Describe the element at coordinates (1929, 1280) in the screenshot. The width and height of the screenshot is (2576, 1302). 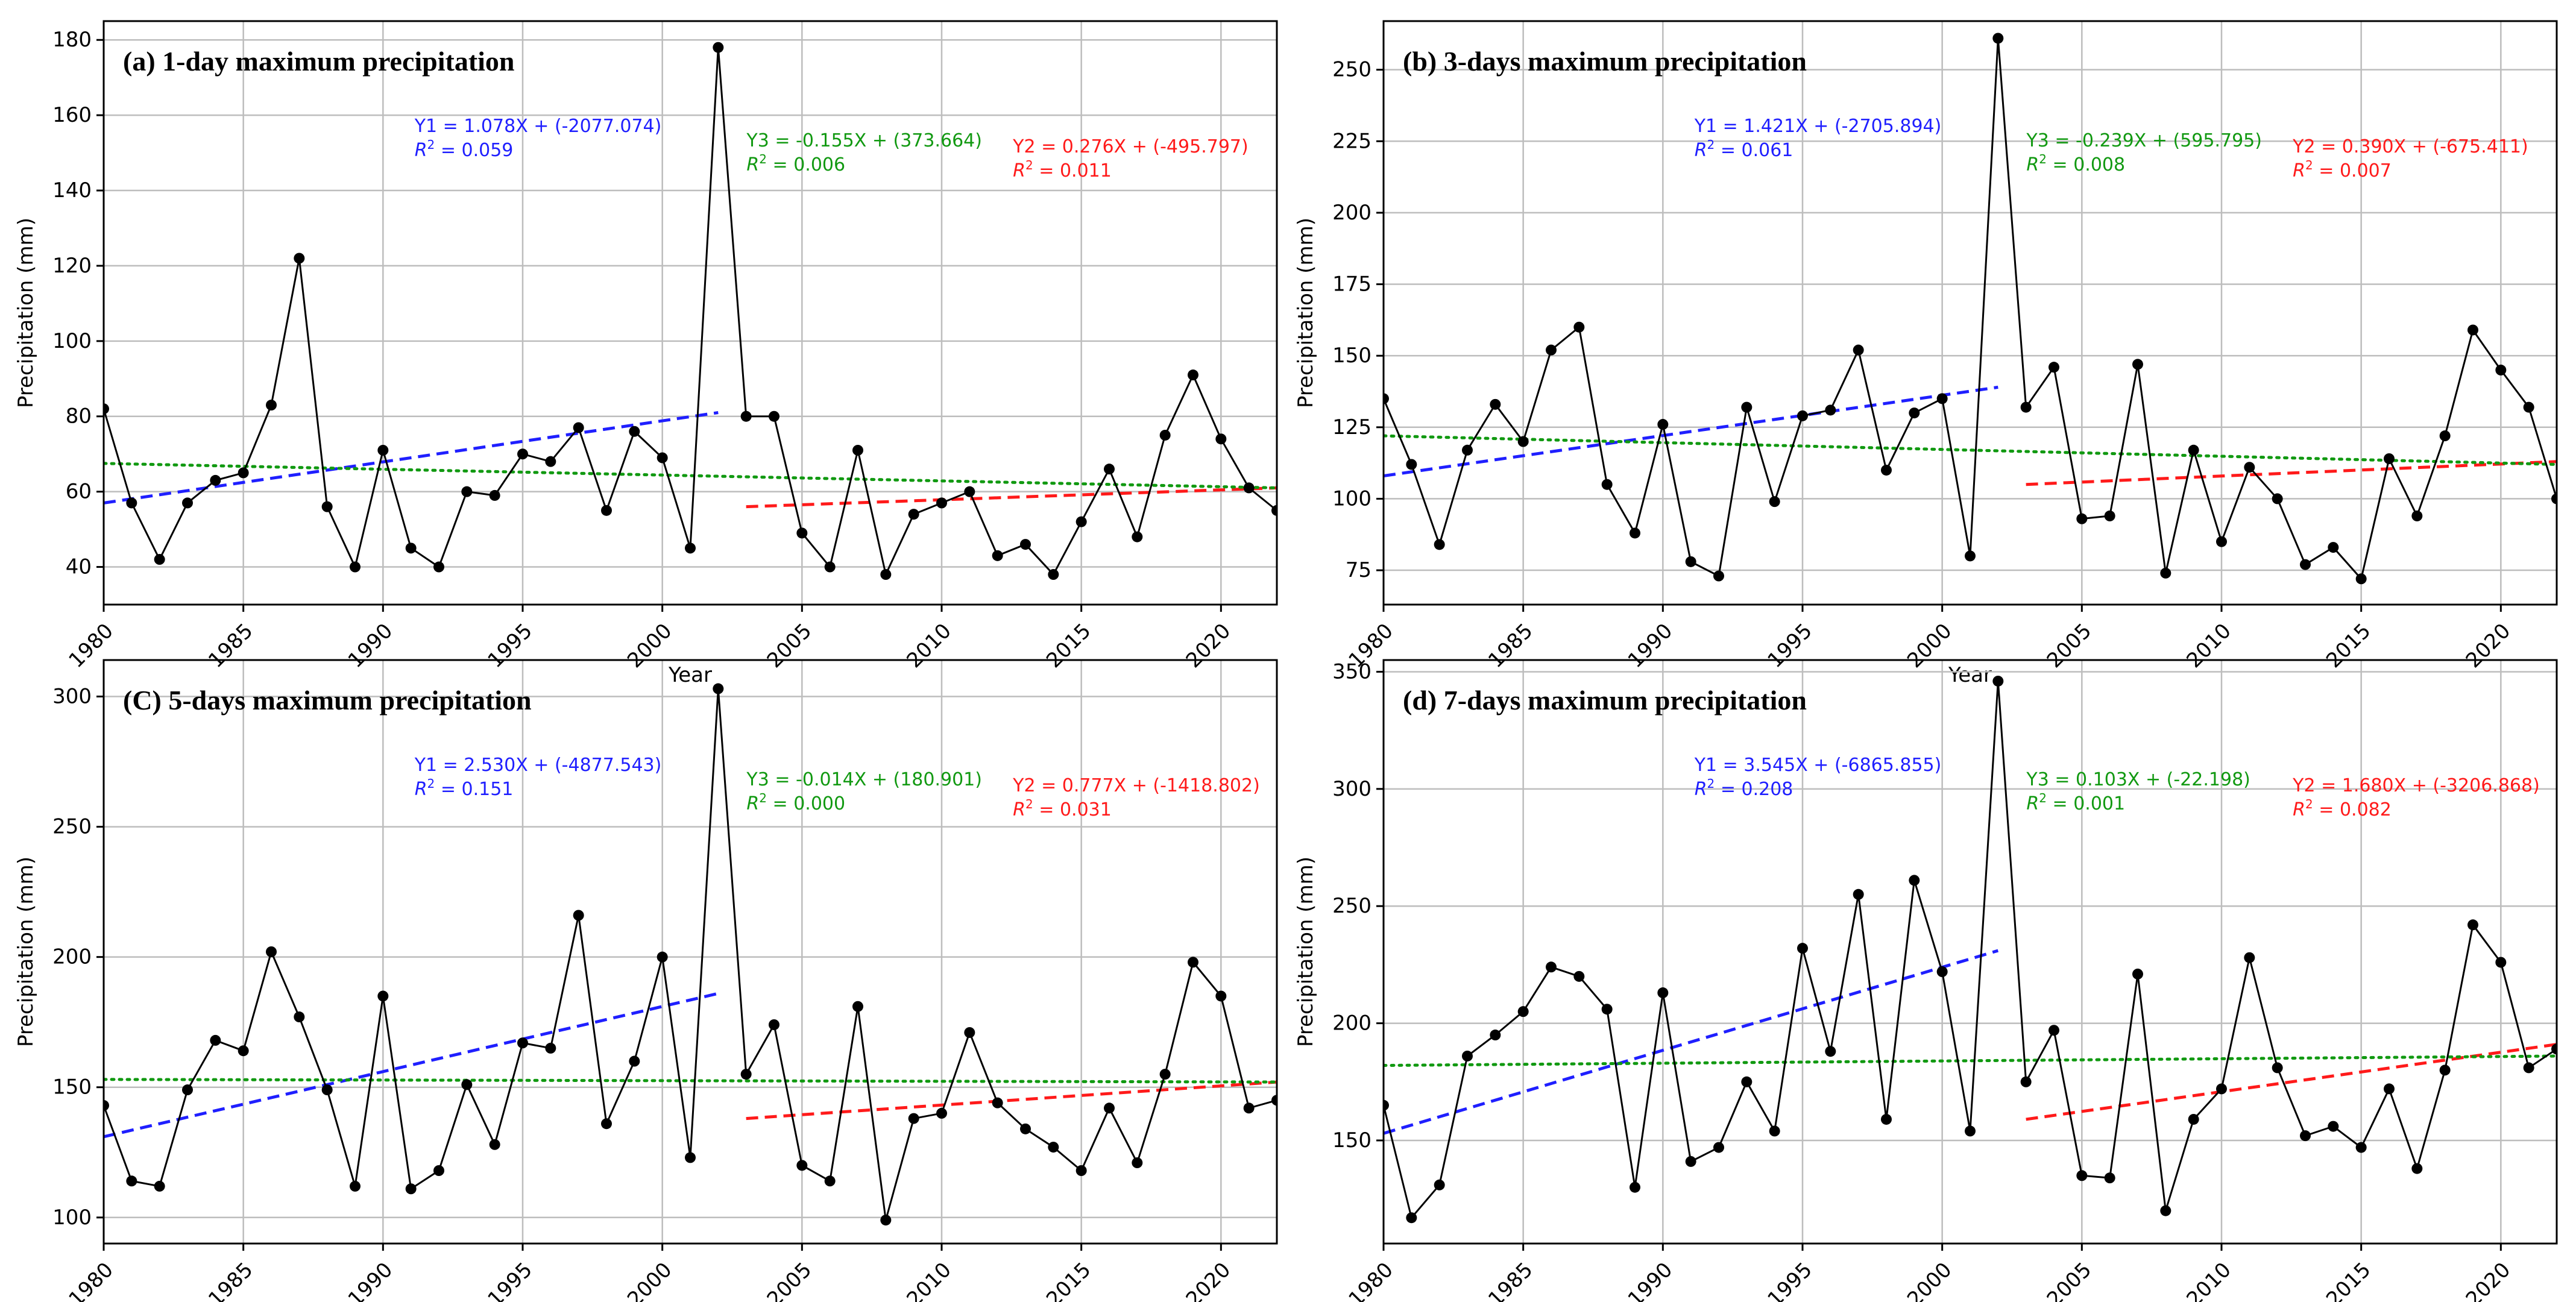
I see `x-tick-label: 2000` at that location.